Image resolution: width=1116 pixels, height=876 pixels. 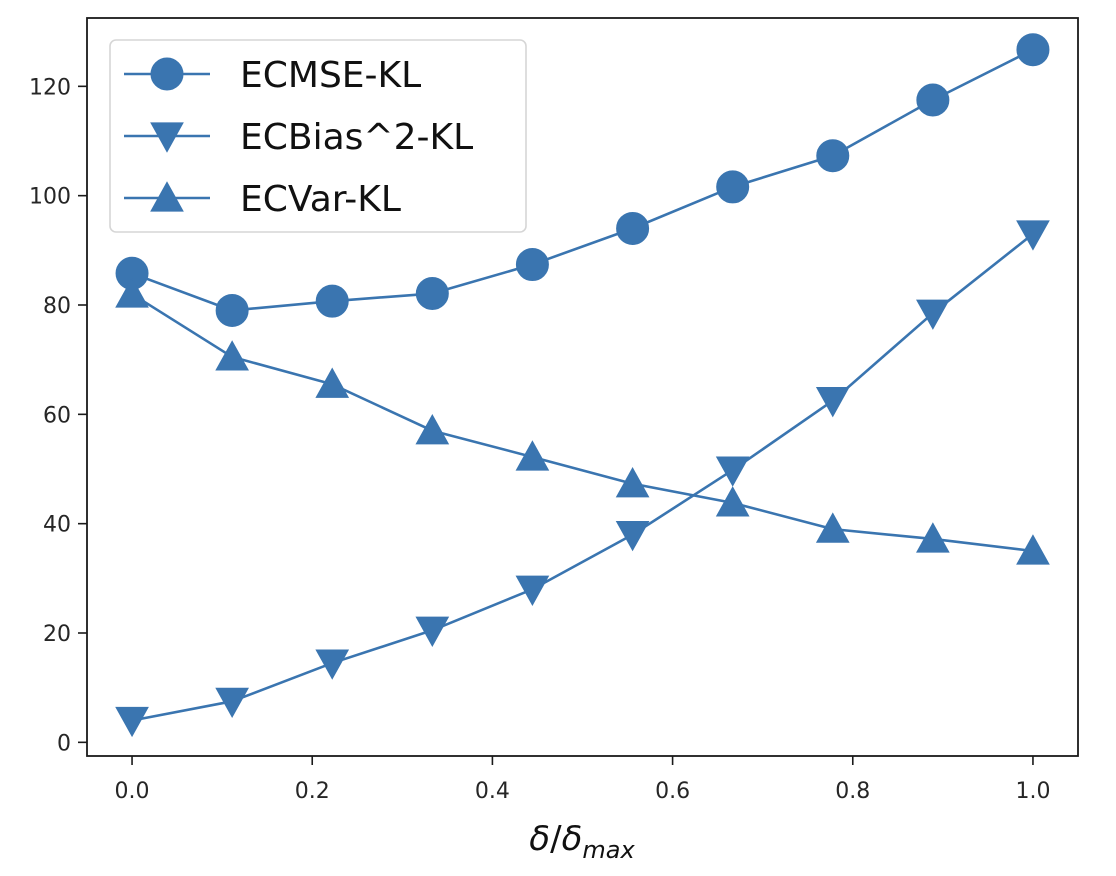 I want to click on y-tick-label: 120, so click(x=50, y=87).